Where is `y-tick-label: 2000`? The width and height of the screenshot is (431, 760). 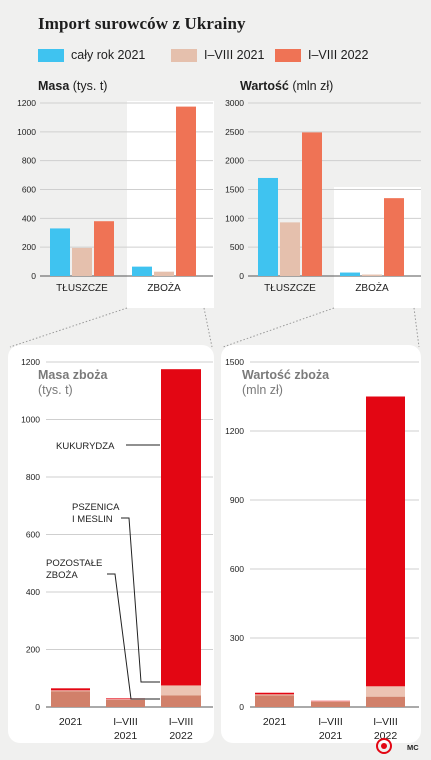
y-tick-label: 2000 is located at coordinates (234, 161).